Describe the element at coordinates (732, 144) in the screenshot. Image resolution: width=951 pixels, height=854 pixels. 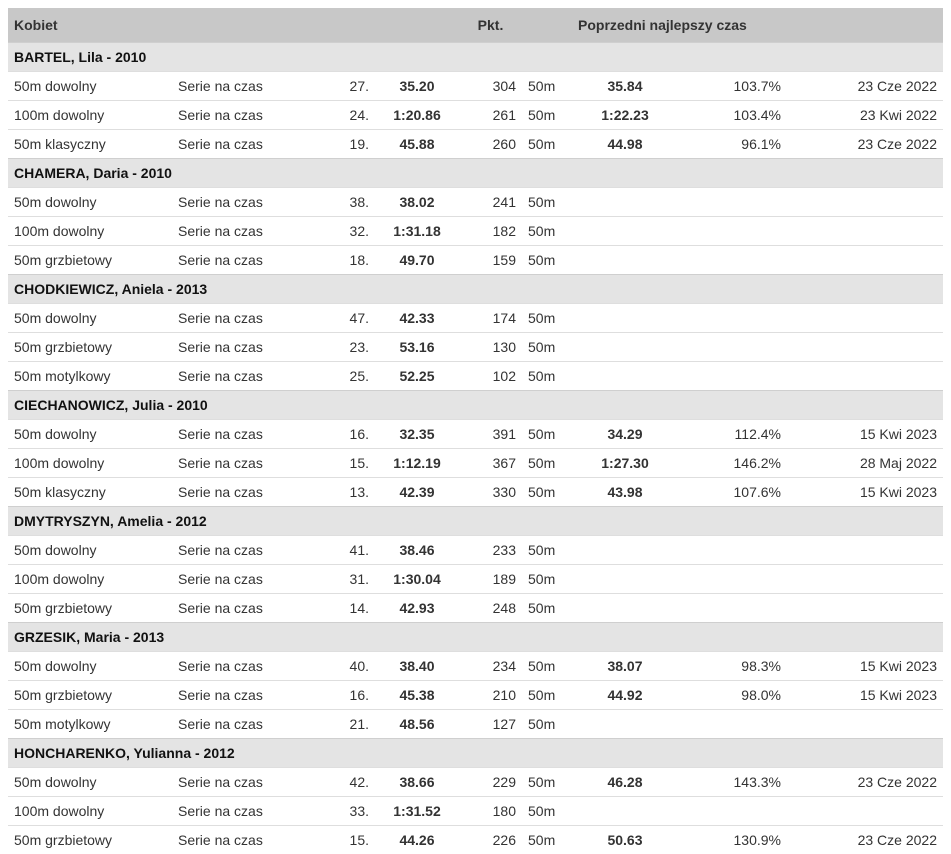
I see `percentage: 96.1%` at that location.